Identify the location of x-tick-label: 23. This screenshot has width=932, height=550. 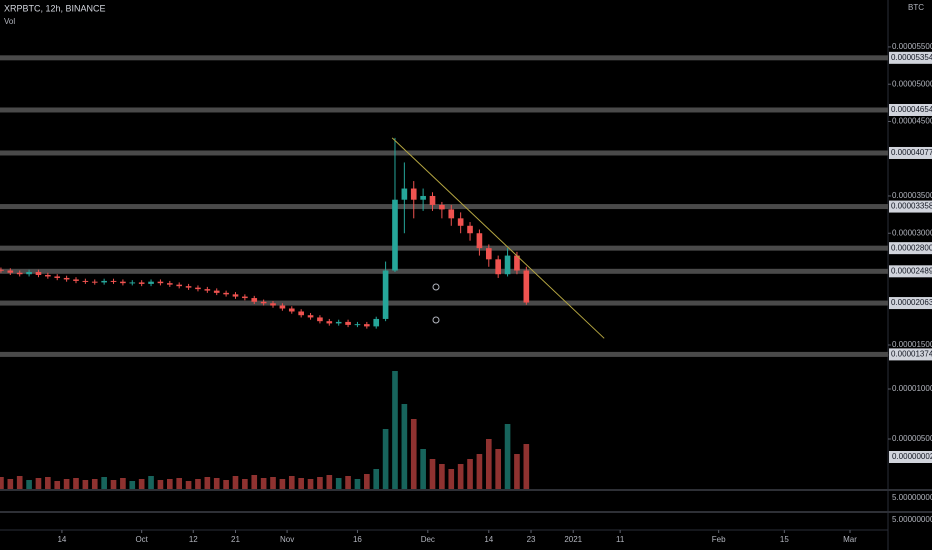
(531, 539).